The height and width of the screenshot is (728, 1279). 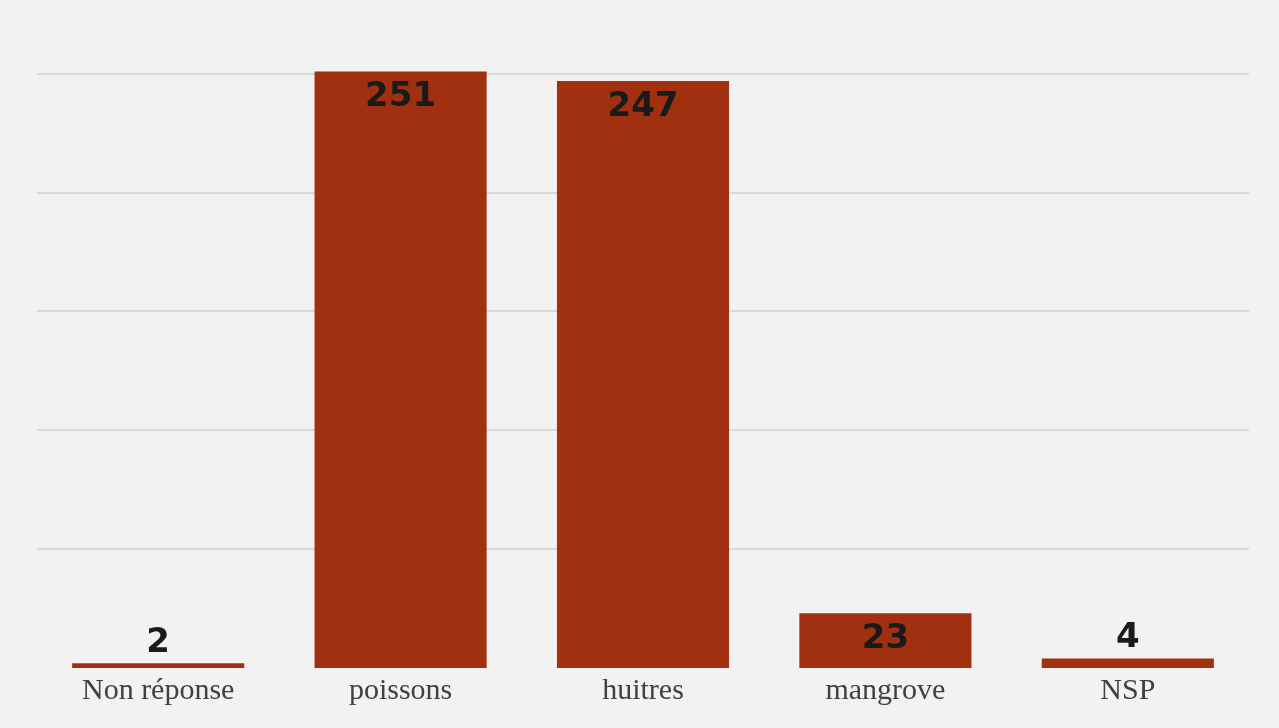 What do you see at coordinates (401, 94) in the screenshot?
I see `data-label: 251` at bounding box center [401, 94].